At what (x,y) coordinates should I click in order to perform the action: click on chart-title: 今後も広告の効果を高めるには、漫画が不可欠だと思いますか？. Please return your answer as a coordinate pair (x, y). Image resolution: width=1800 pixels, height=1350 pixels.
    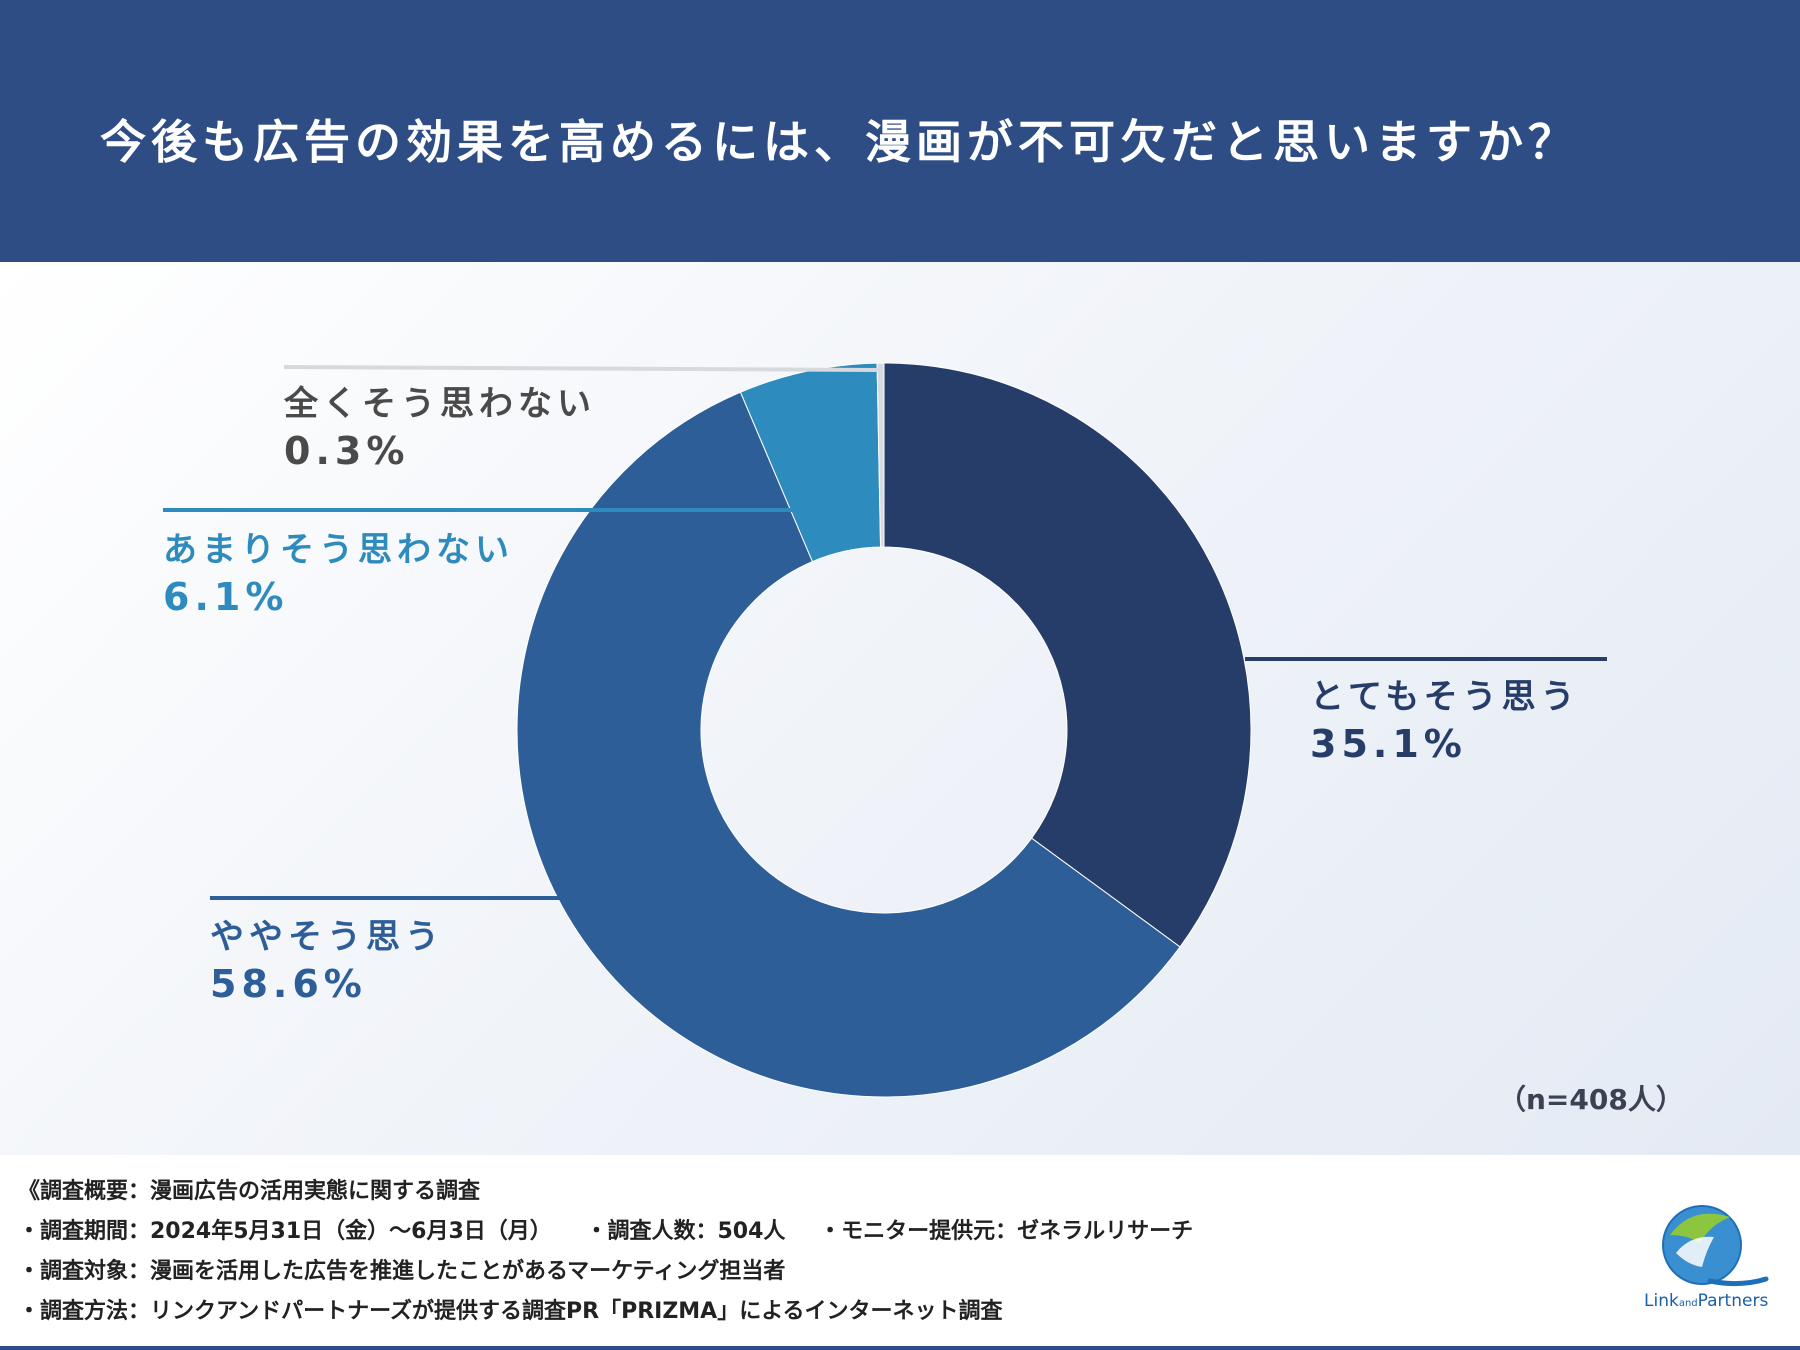
    Looking at the image, I should click on (839, 142).